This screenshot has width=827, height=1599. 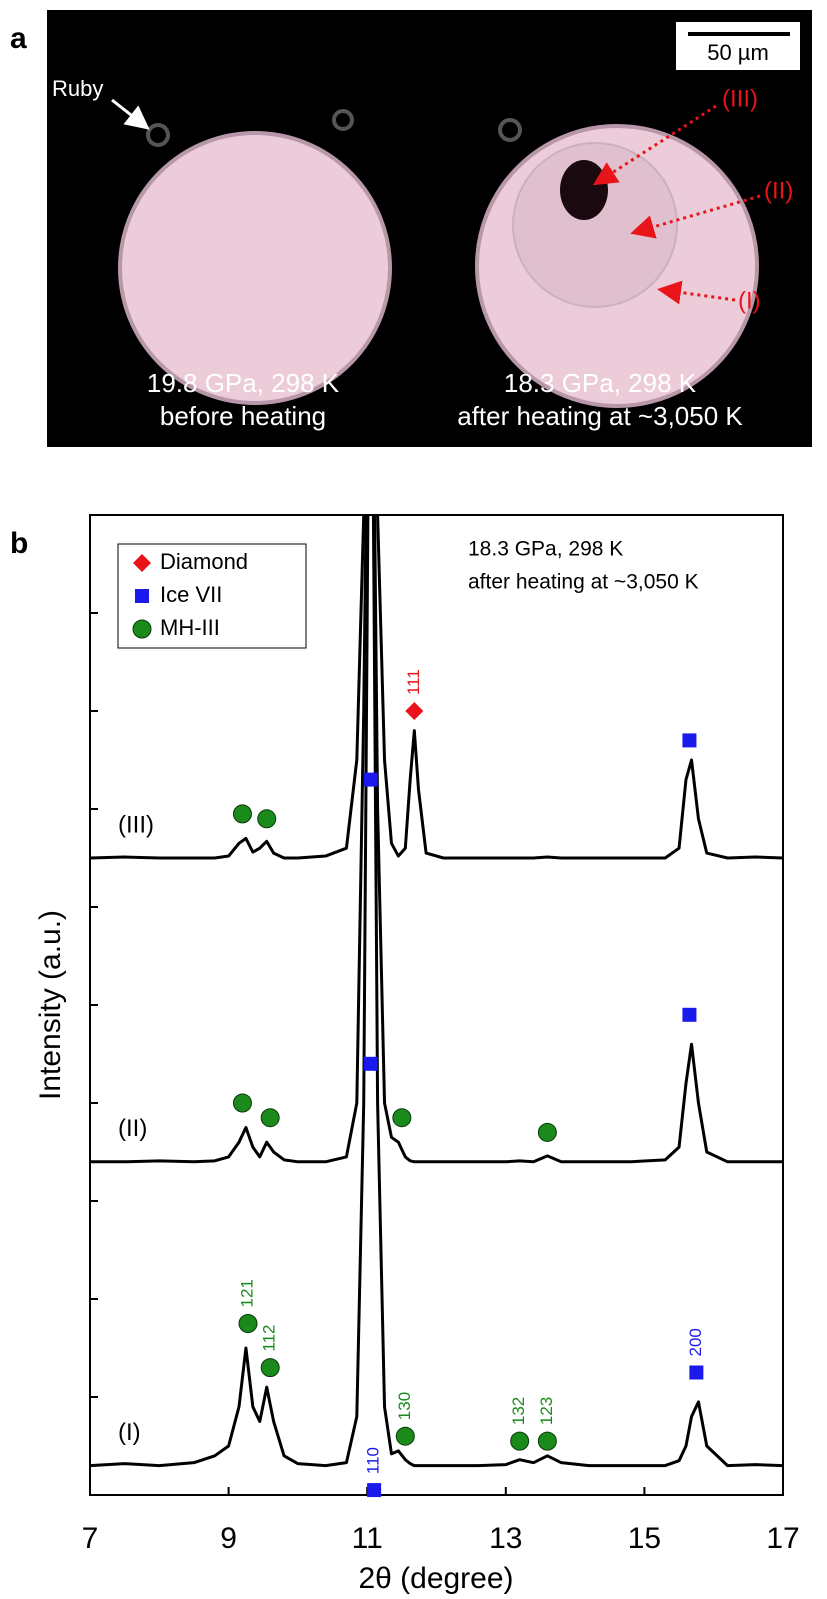 What do you see at coordinates (584, 190) in the screenshot?
I see `dark-region` at bounding box center [584, 190].